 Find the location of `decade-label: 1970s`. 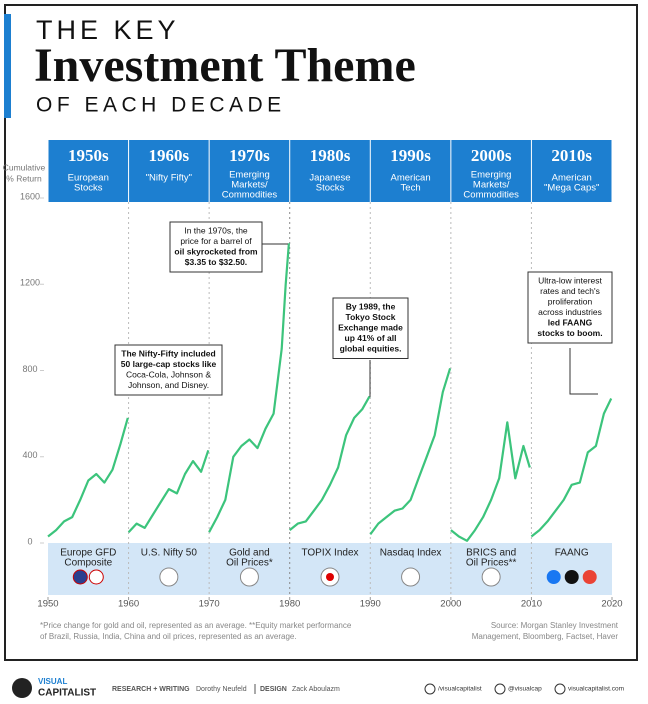

decade-label: 1970s is located at coordinates (249, 155).